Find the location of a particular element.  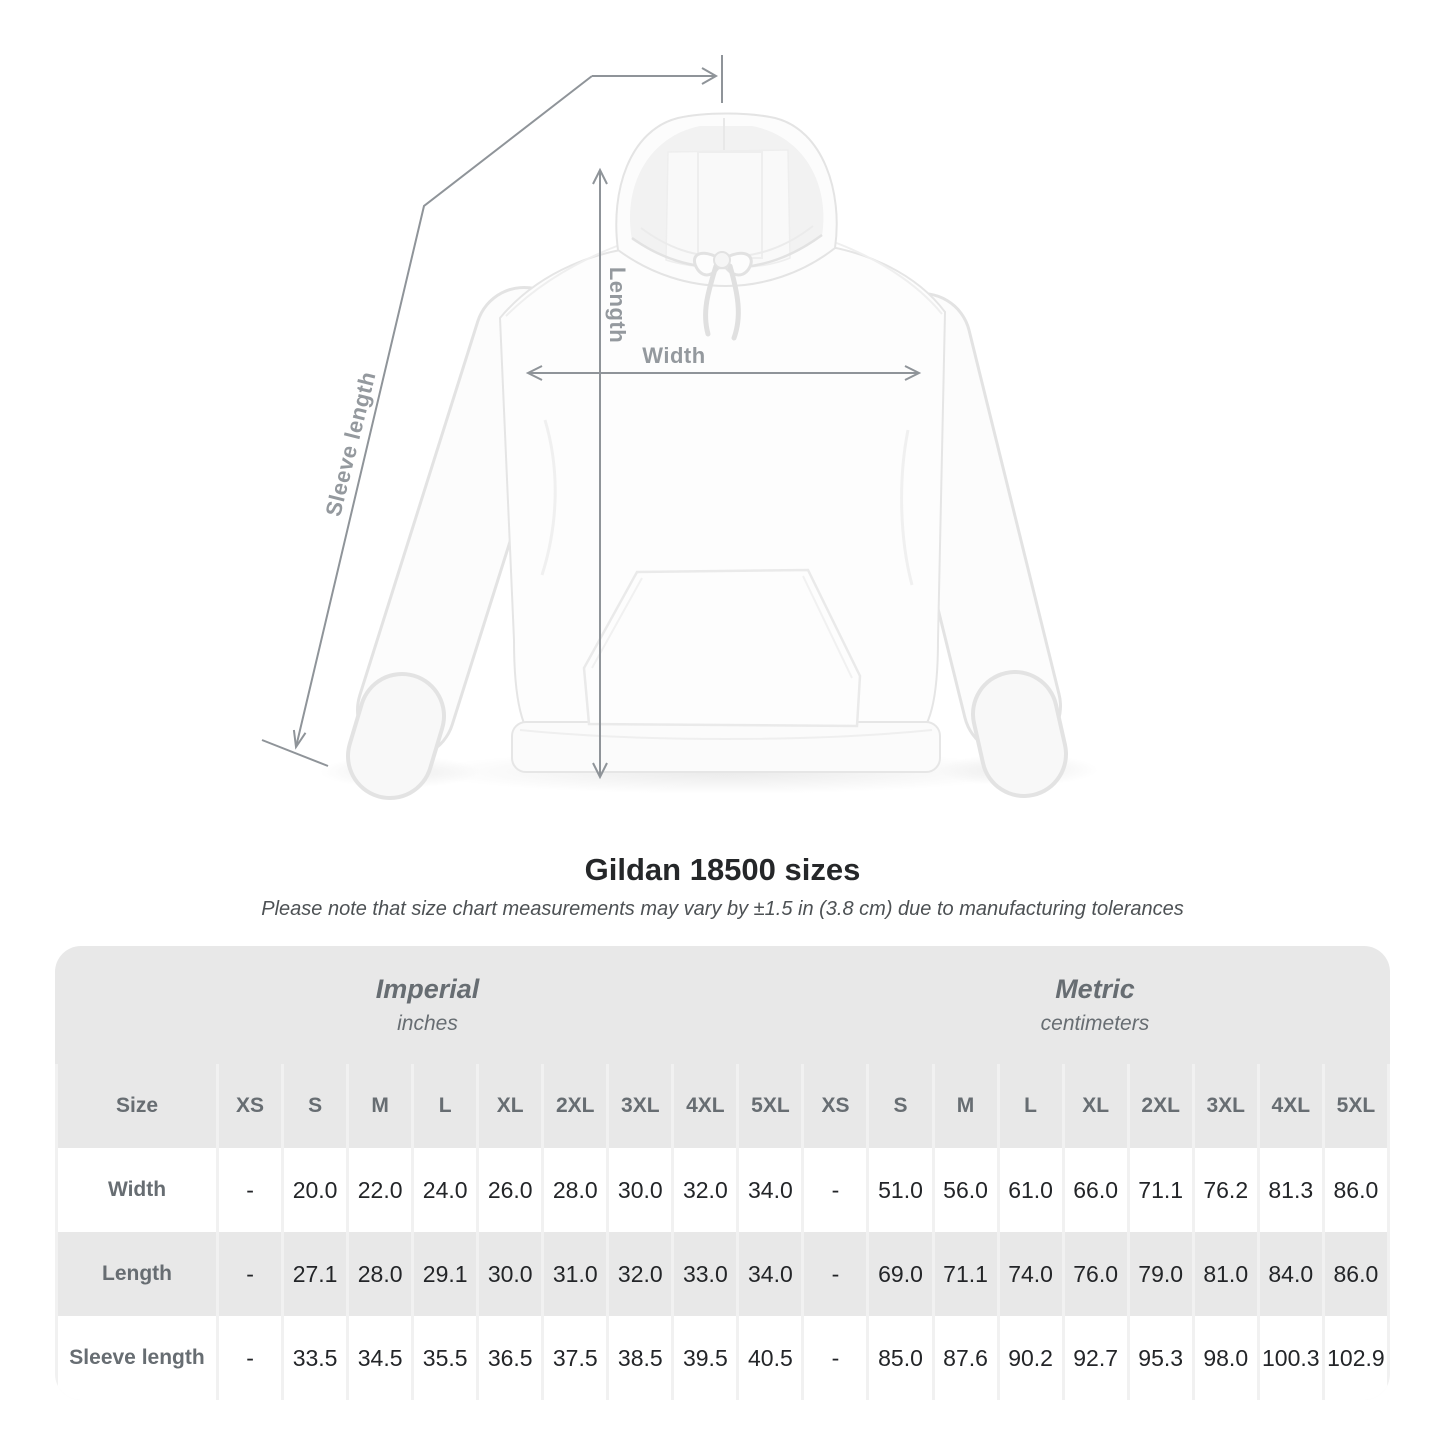

row-header: Sleeve length is located at coordinates (137, 1358).